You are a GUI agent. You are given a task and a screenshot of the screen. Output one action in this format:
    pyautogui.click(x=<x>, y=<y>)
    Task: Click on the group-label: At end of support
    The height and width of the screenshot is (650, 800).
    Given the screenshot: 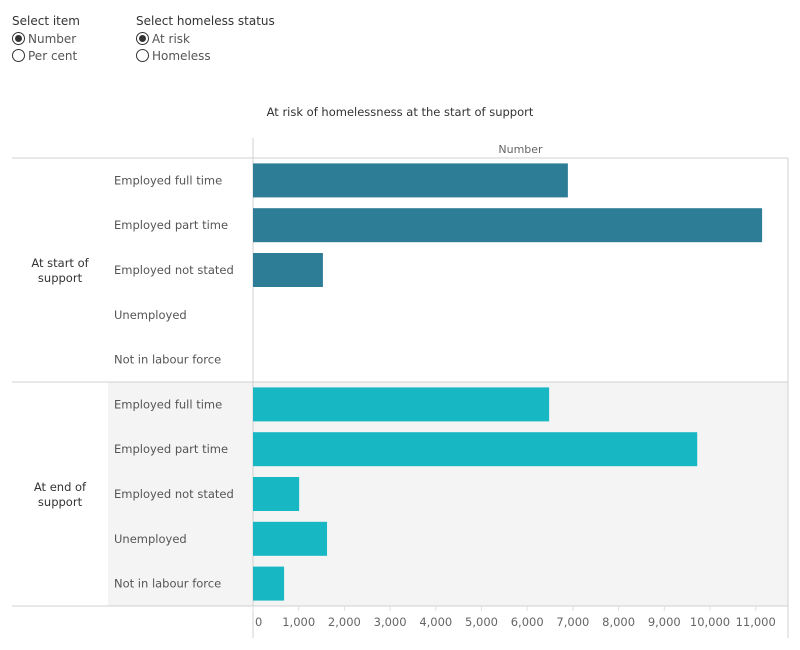 What is the action you would take?
    pyautogui.click(x=60, y=494)
    